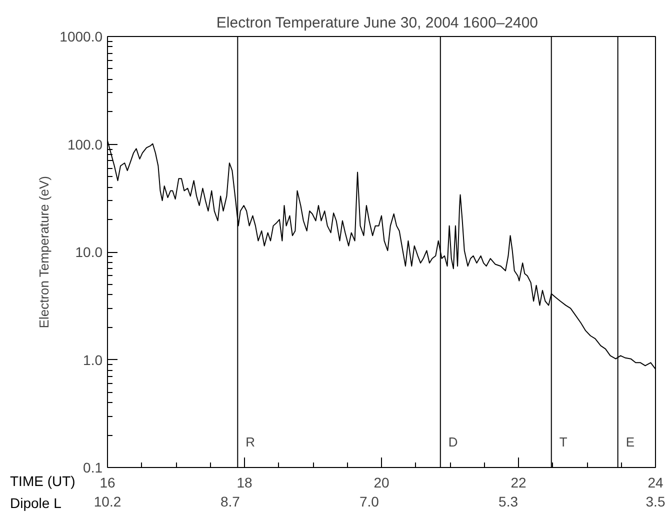  What do you see at coordinates (656, 502) in the screenshot?
I see `x2-tick-label: 3.5` at bounding box center [656, 502].